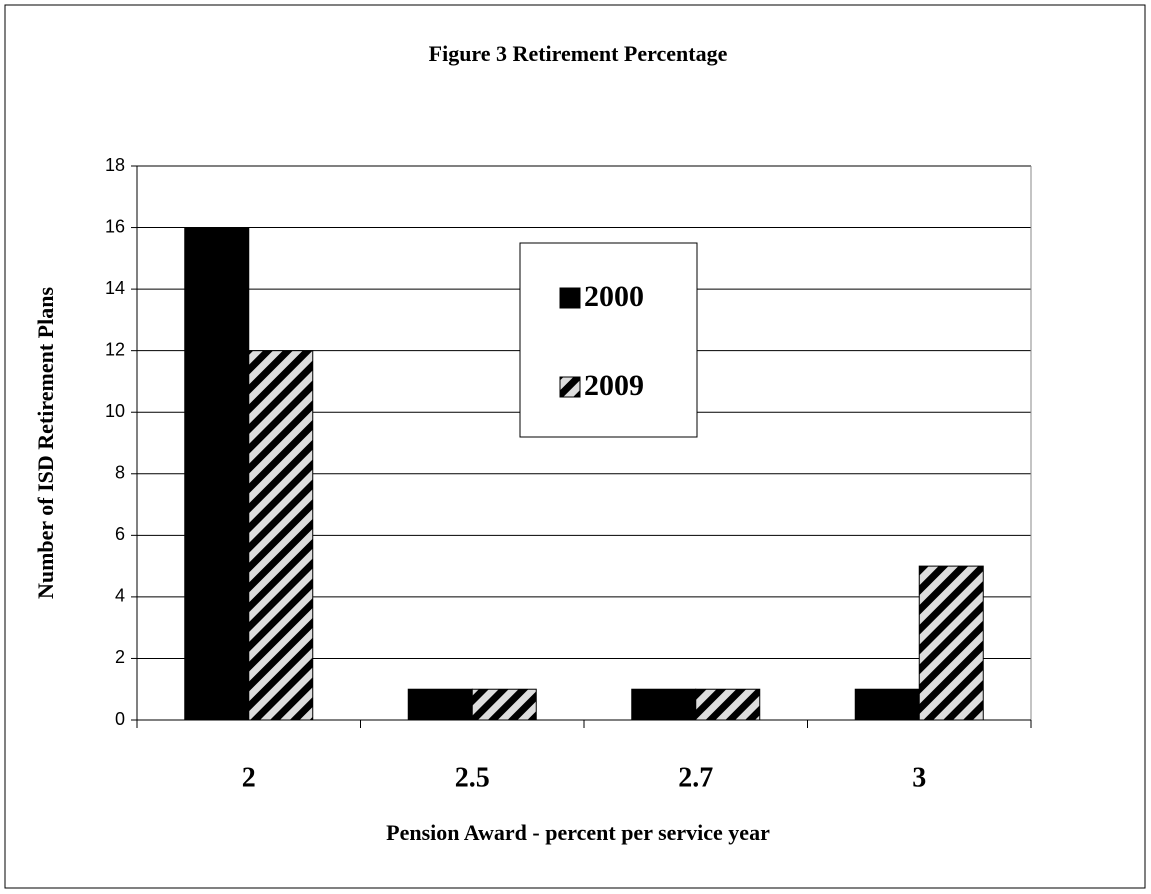 The width and height of the screenshot is (1151, 894). What do you see at coordinates (695, 777) in the screenshot?
I see `x-tick-label: 2.7` at bounding box center [695, 777].